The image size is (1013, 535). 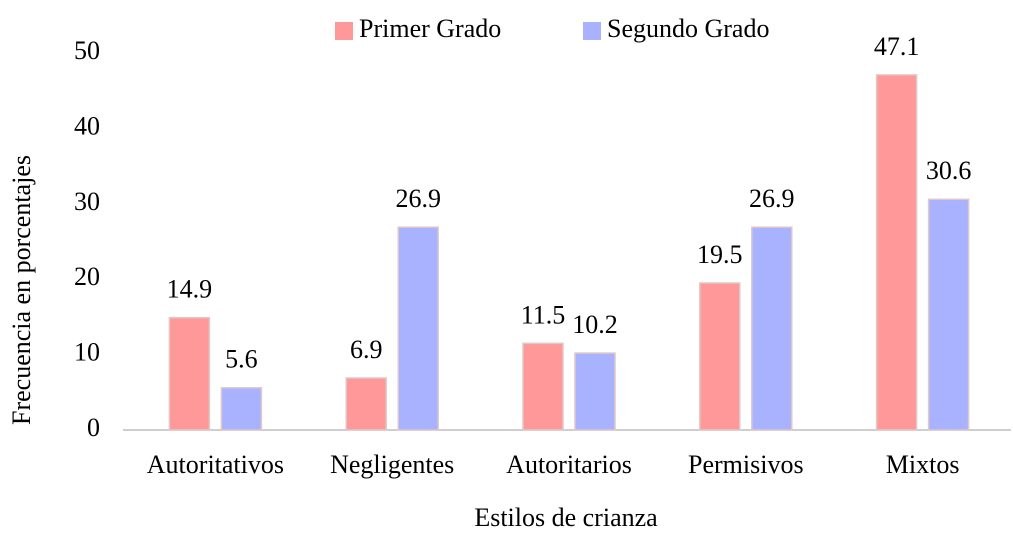 I want to click on x-tick-label: Autoritarios, so click(x=569, y=464).